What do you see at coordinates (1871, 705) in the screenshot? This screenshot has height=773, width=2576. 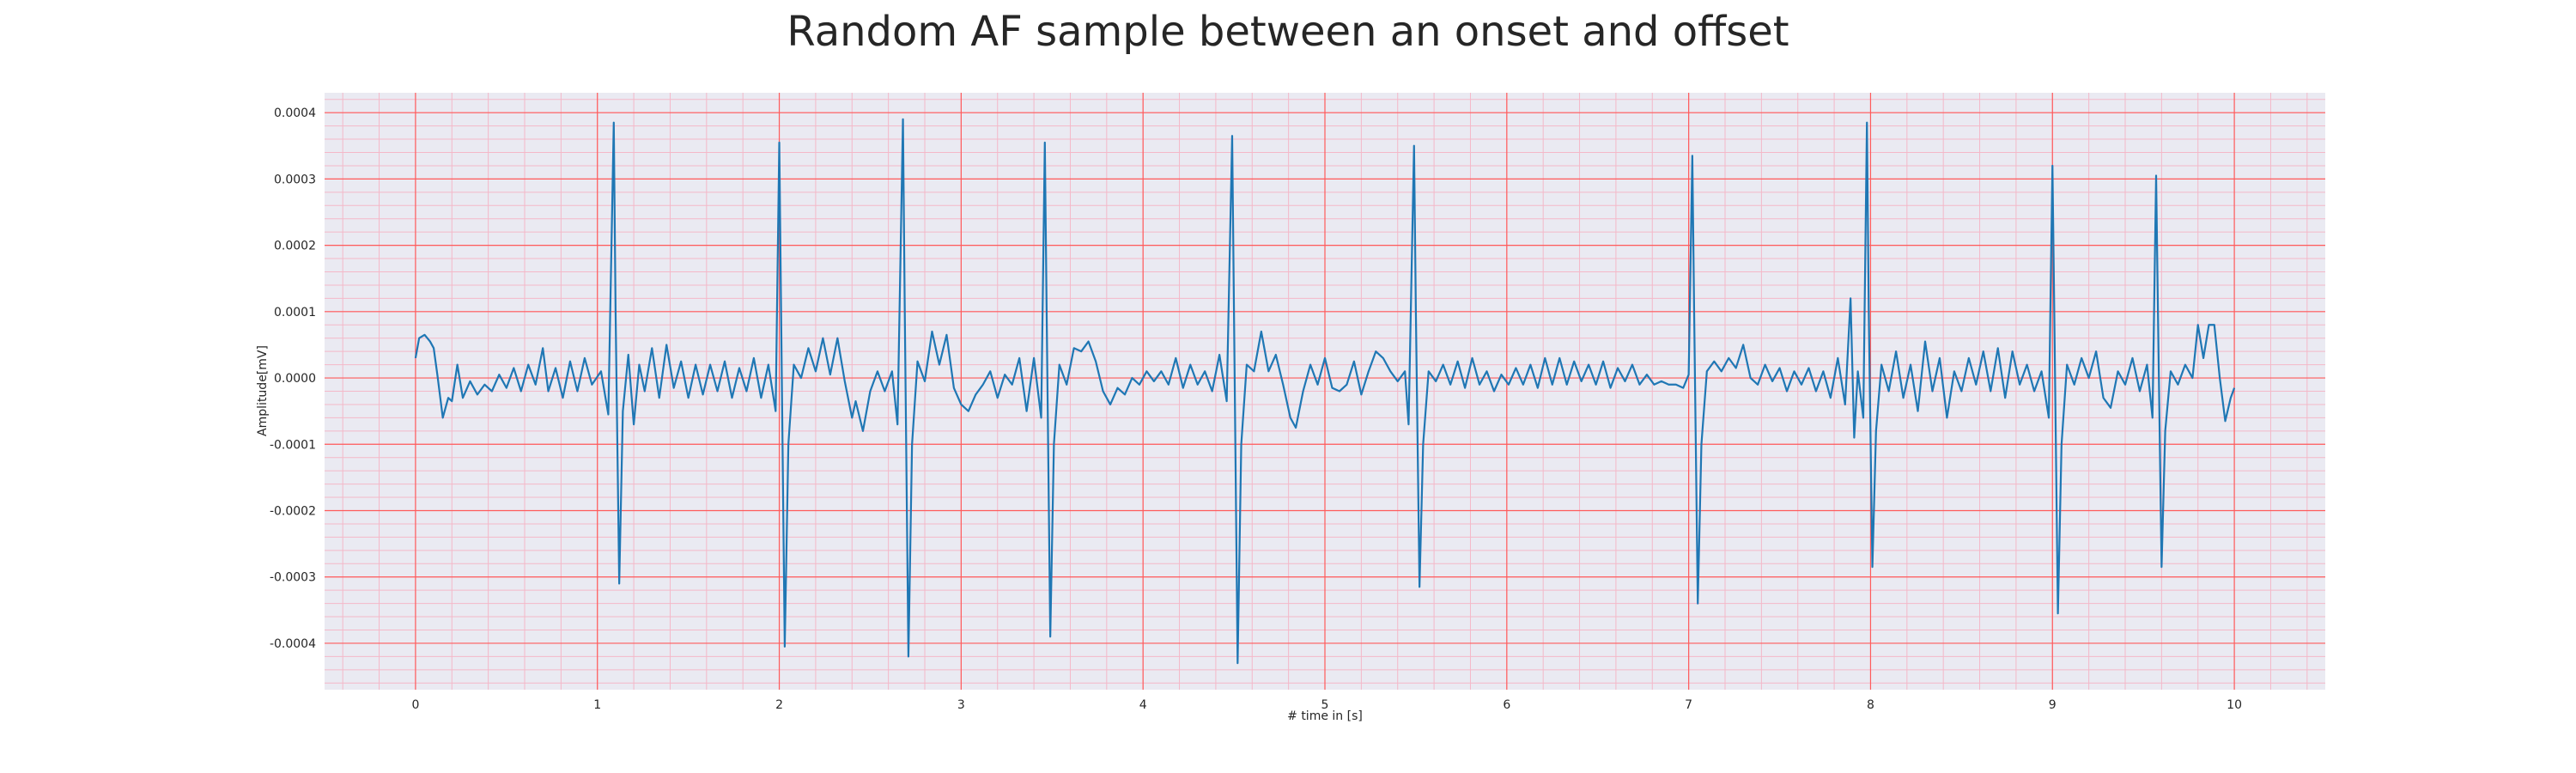 I see `x-tick-label: 8` at bounding box center [1871, 705].